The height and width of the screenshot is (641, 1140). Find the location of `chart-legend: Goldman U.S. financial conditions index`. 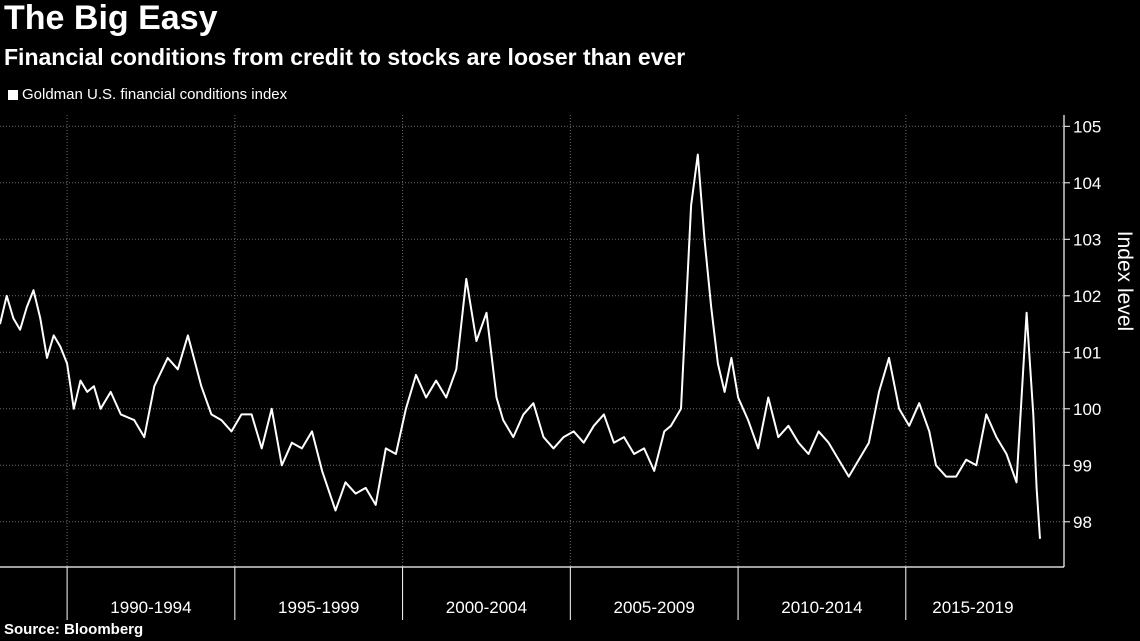

chart-legend: Goldman U.S. financial conditions index is located at coordinates (147, 95).